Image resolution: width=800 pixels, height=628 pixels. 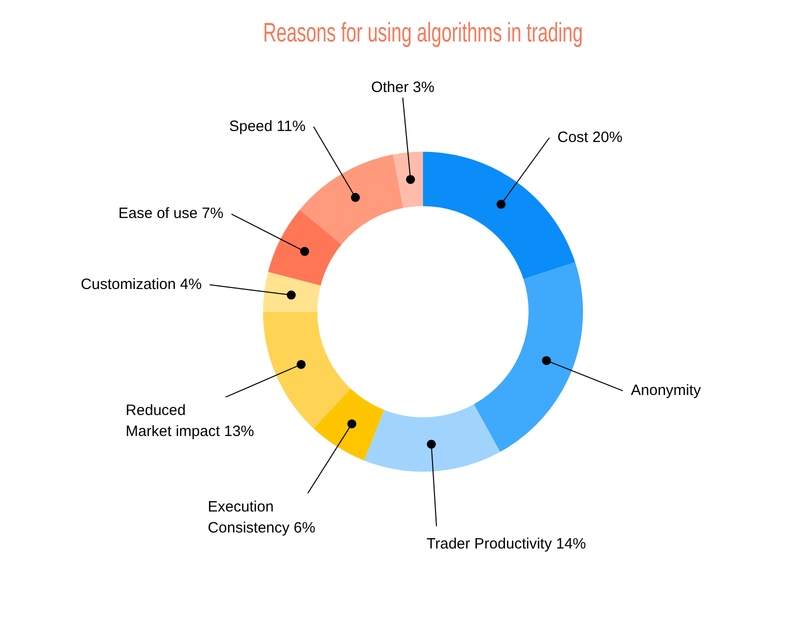 What do you see at coordinates (267, 126) in the screenshot?
I see `slice-label: Speed 11%` at bounding box center [267, 126].